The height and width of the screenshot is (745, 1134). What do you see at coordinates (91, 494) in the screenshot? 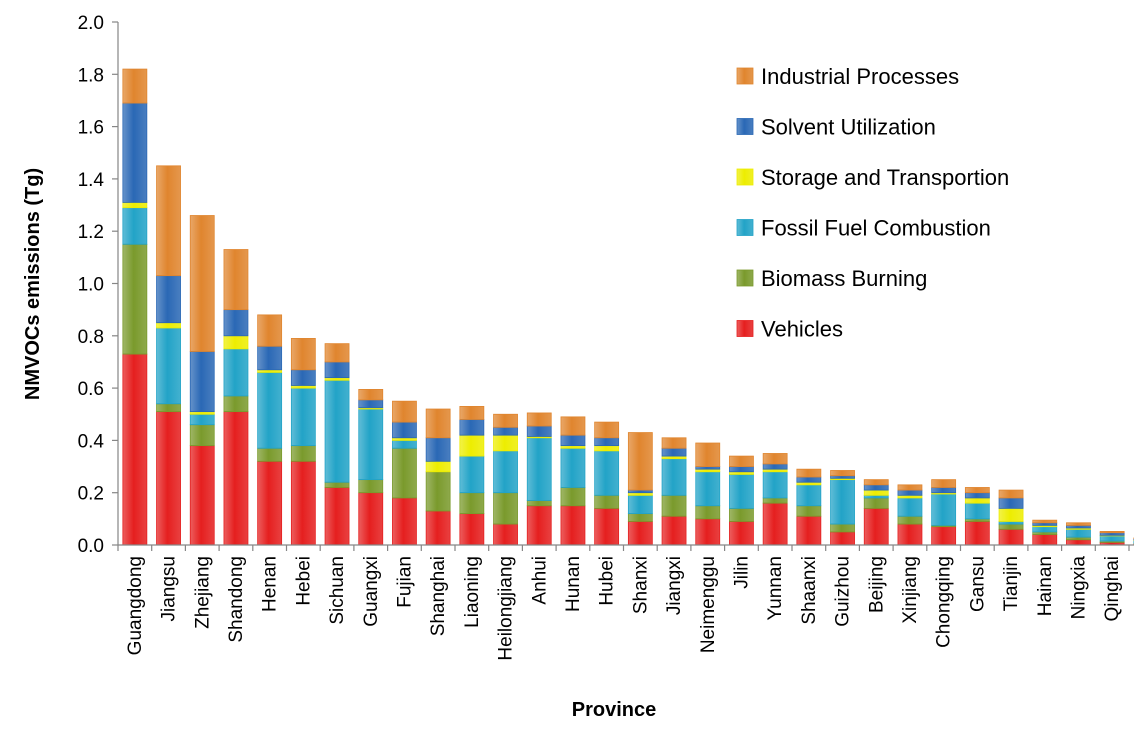
I see `y-tick-label: 0.2` at bounding box center [91, 494].